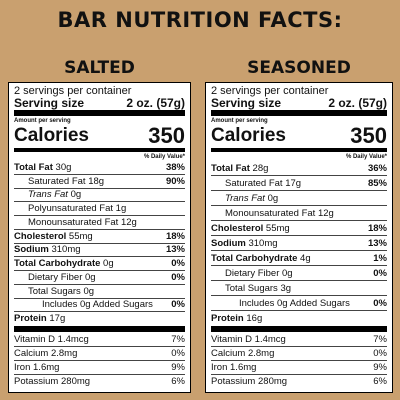  Describe the element at coordinates (42, 121) in the screenshot. I see `amount-per-serving: Amount per serving` at that location.